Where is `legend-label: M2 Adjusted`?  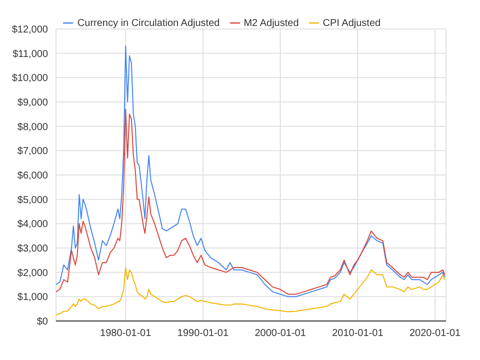 legend-label: M2 Adjusted is located at coordinates (271, 23).